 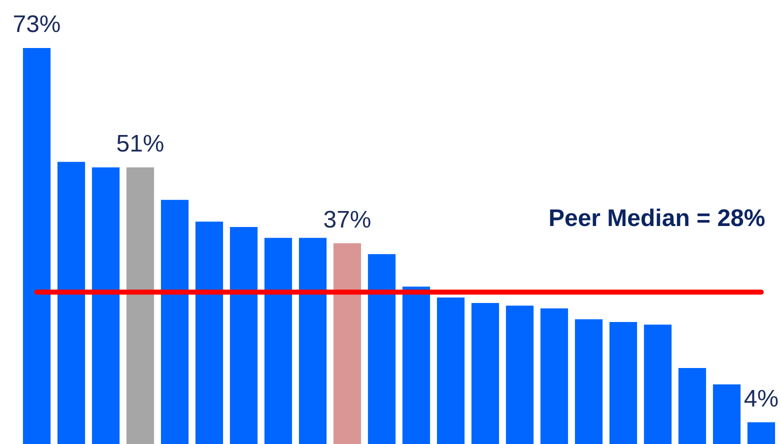 What do you see at coordinates (140, 144) in the screenshot?
I see `data-label: 51%` at bounding box center [140, 144].